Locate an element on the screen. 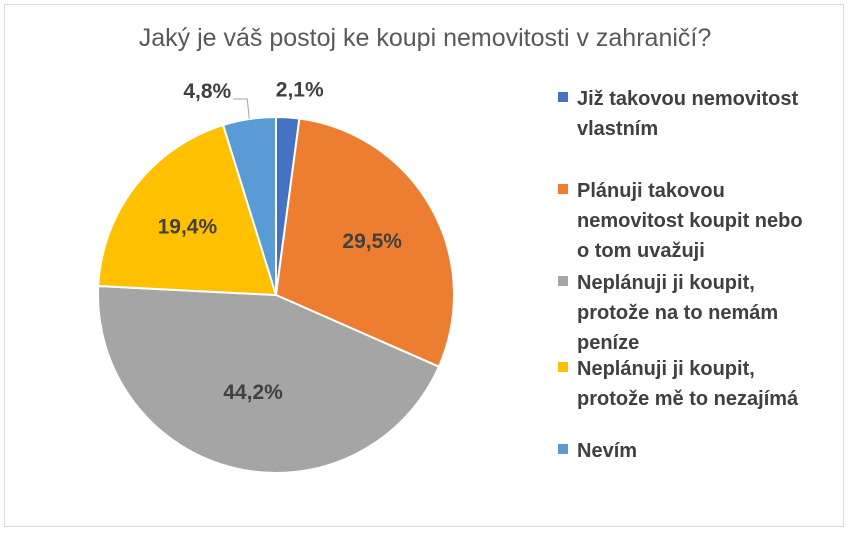  pie-leader-line is located at coordinates (241, 109).